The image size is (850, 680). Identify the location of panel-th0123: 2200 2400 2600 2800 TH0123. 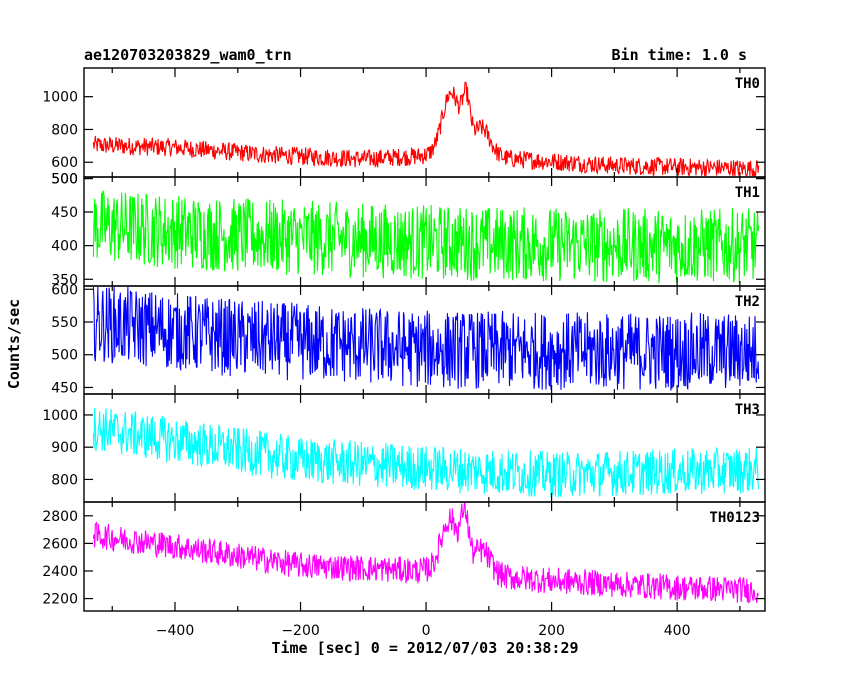
(404, 556).